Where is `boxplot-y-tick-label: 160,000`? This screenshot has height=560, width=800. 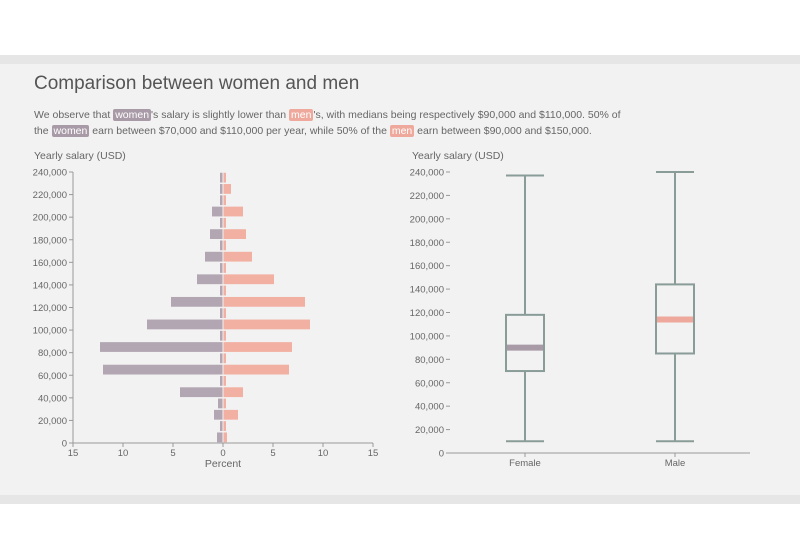 boxplot-y-tick-label: 160,000 is located at coordinates (427, 266).